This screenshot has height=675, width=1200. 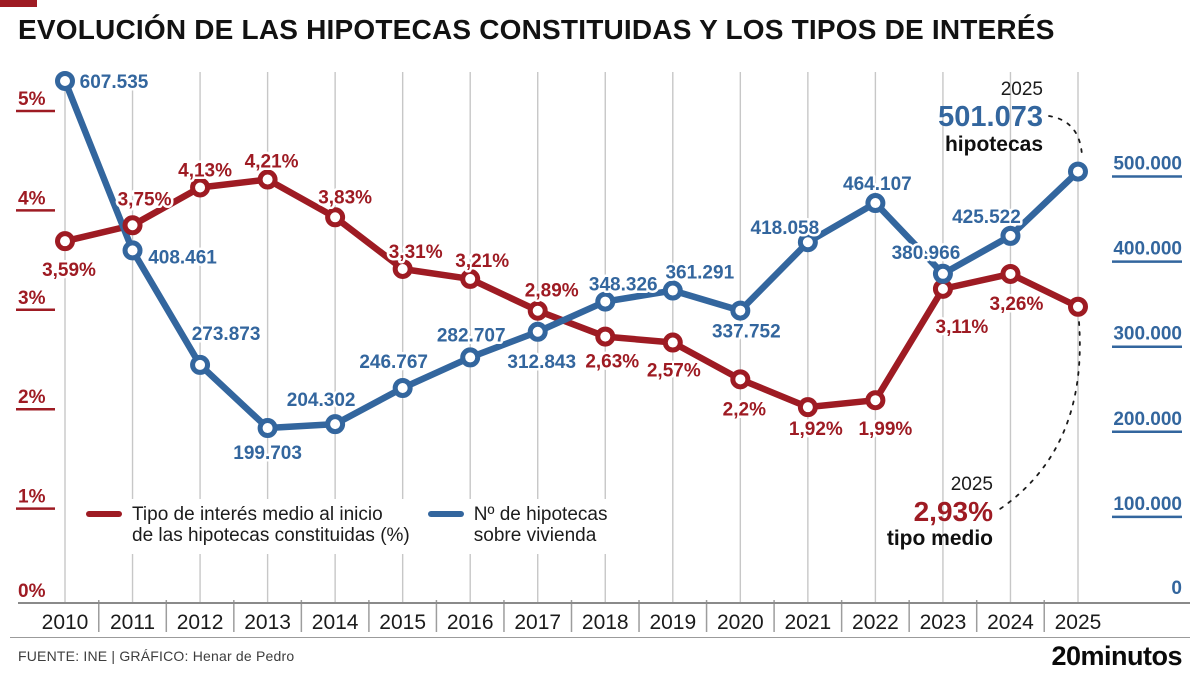 I want to click on data-label-left-2014: 3,83%, so click(x=345, y=197).